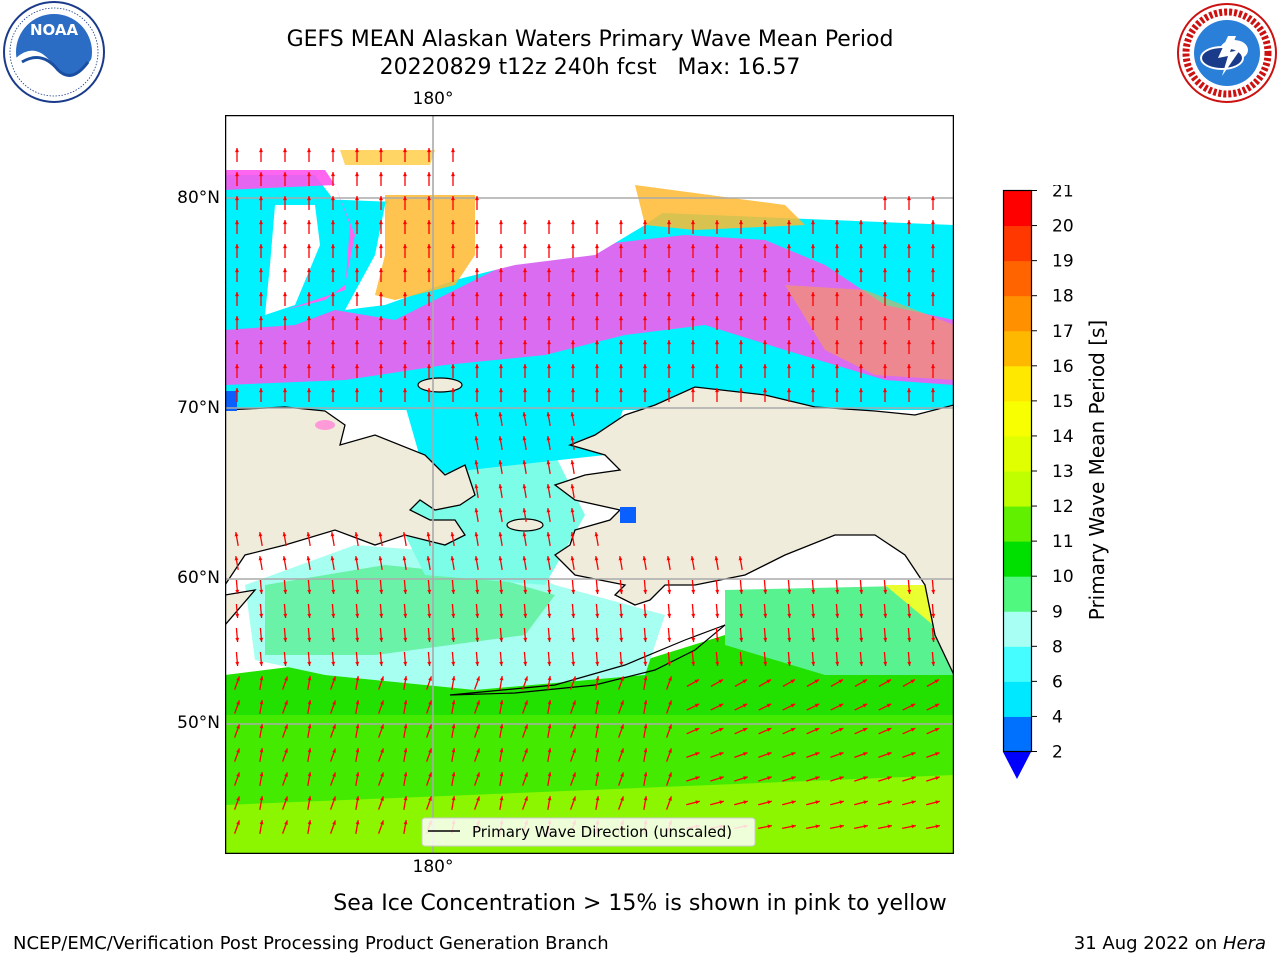 The image size is (1280, 960). I want to click on land-wrangel-island, so click(440, 385).